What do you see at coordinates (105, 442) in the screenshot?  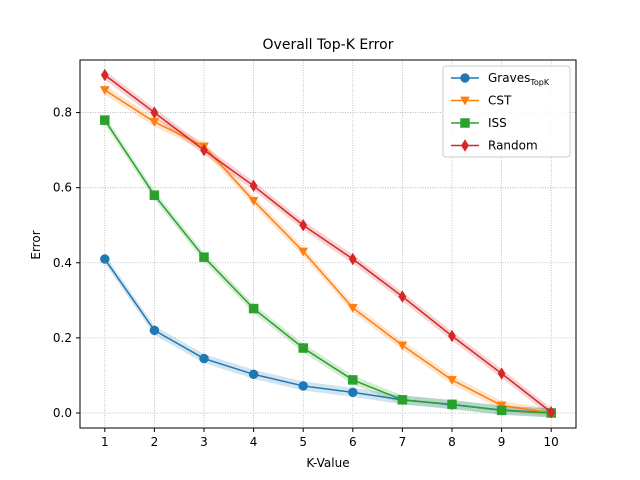 I see `x-tick-label: 1` at bounding box center [105, 442].